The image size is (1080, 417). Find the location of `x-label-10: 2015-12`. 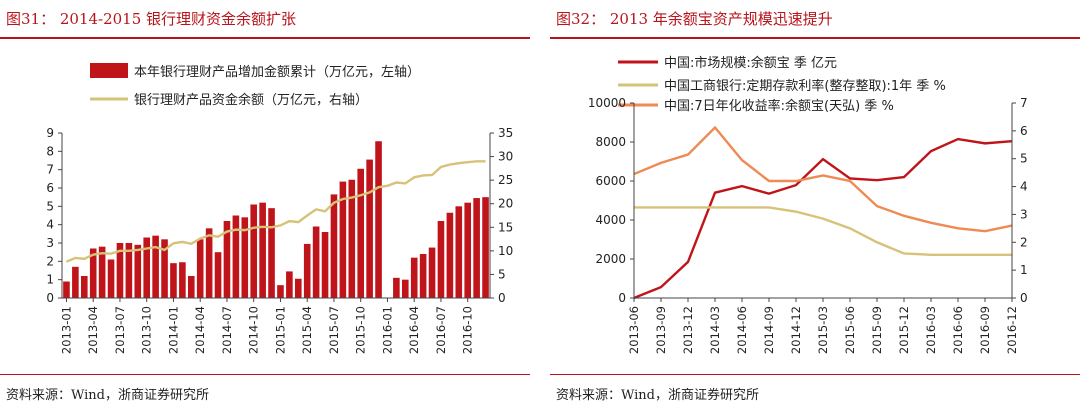

x-label-10: 2015-12 is located at coordinates (904, 330).